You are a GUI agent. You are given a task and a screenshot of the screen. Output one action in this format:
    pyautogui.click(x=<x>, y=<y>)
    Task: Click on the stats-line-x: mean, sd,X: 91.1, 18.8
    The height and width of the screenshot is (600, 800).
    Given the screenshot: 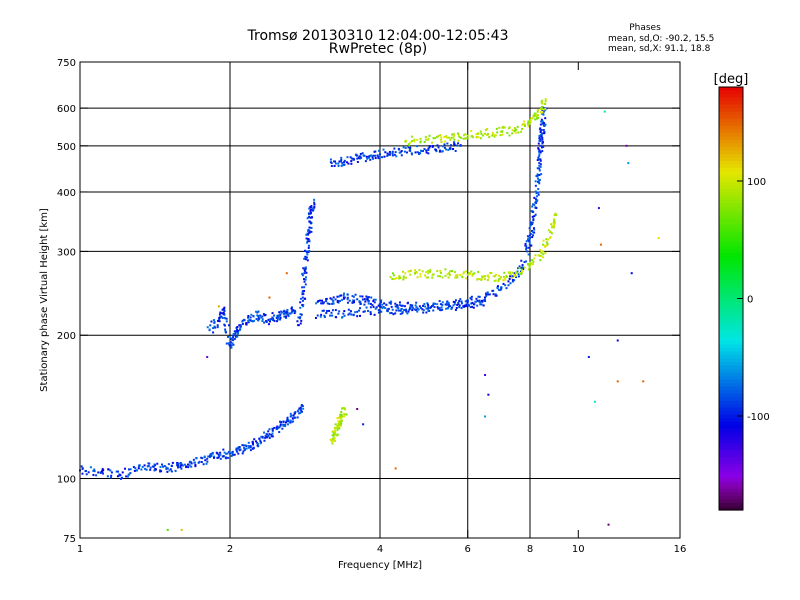 What is the action you would take?
    pyautogui.click(x=659, y=49)
    